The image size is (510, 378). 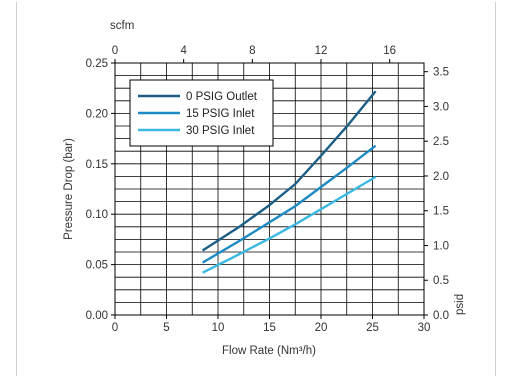 I want to click on legend-label: 0 PSIG Outlet, so click(x=222, y=97).